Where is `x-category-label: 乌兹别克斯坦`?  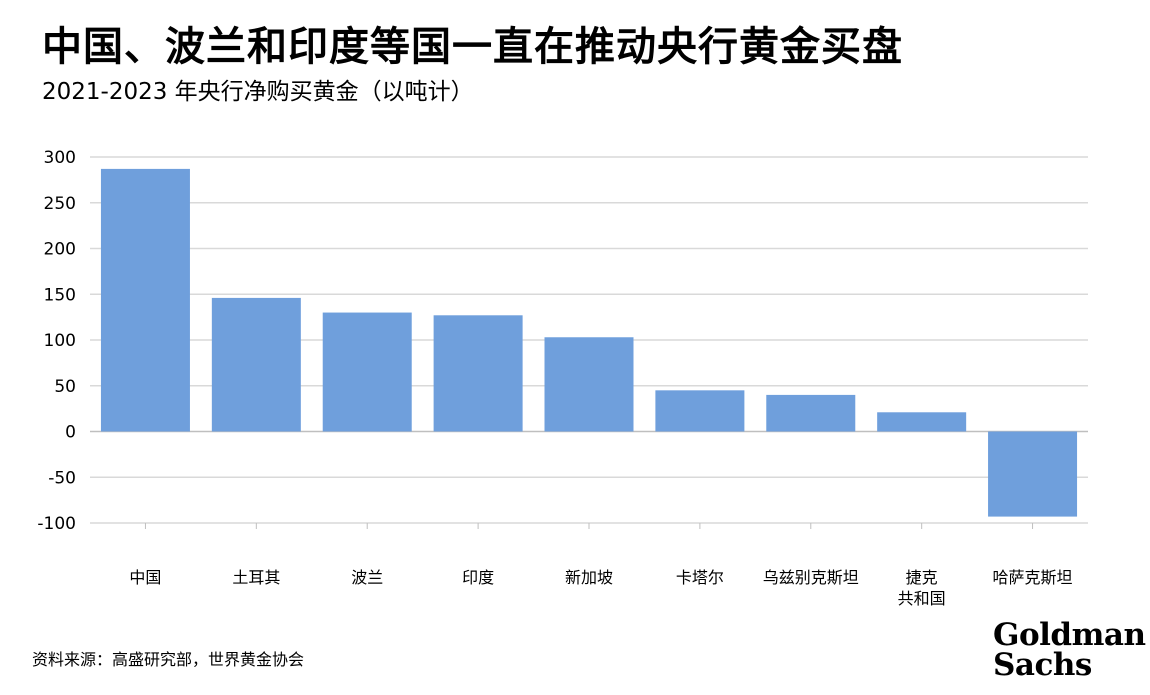 x-category-label: 乌兹别克斯坦 is located at coordinates (811, 577).